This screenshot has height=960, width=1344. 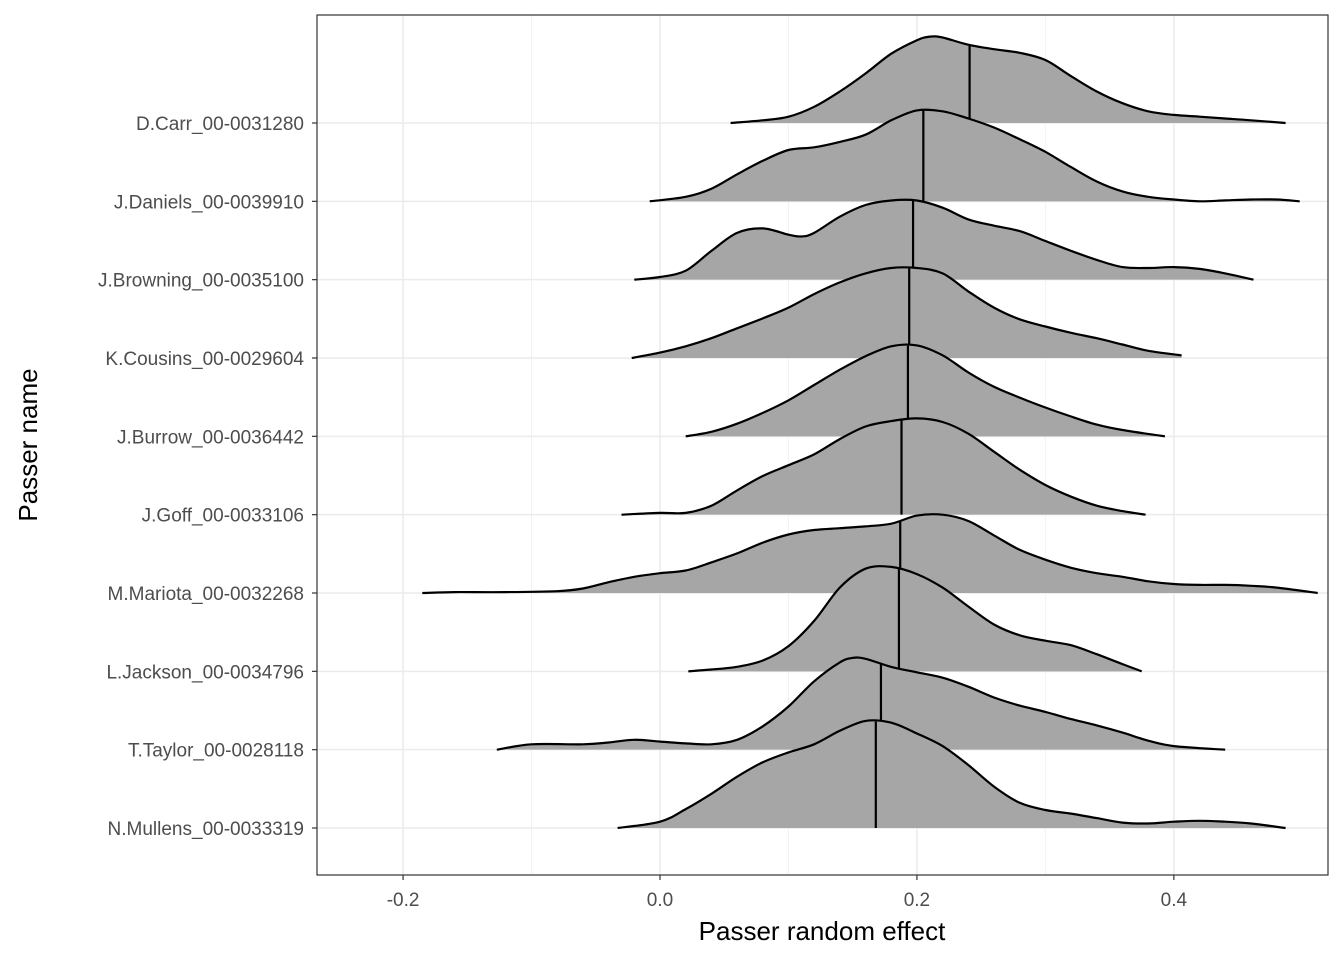 What do you see at coordinates (206, 829) in the screenshot?
I see `y-tick-label: N.Mullens_00-0033319` at bounding box center [206, 829].